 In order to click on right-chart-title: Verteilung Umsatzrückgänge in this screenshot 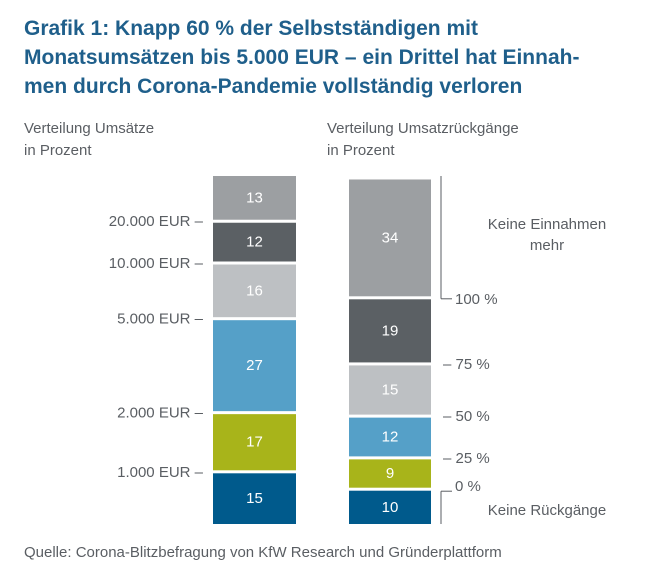, I will do `click(423, 128)`.